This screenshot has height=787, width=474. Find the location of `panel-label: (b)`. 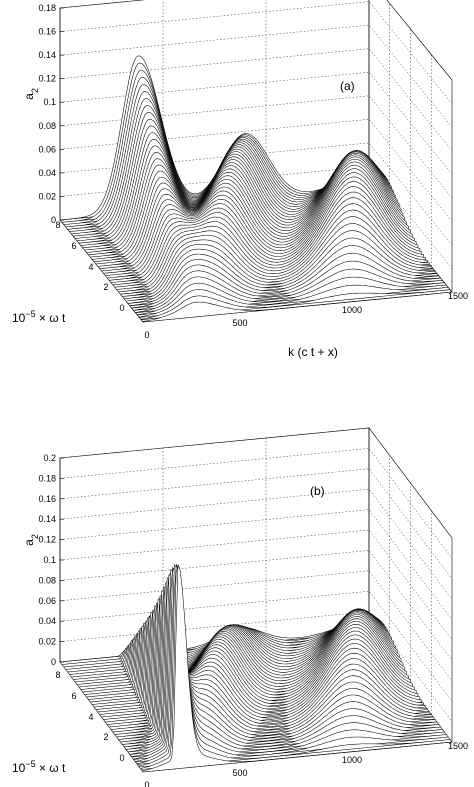

panel-label: (b) is located at coordinates (317, 491).